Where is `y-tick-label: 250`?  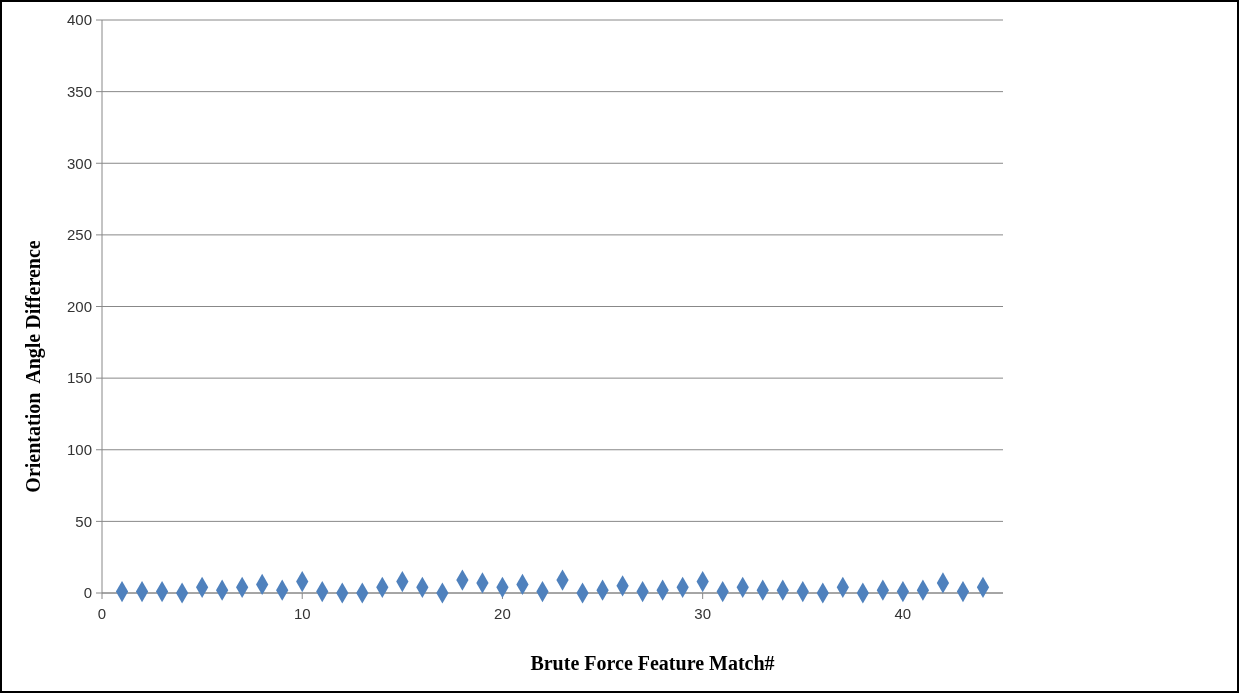
y-tick-label: 250 is located at coordinates (79, 235).